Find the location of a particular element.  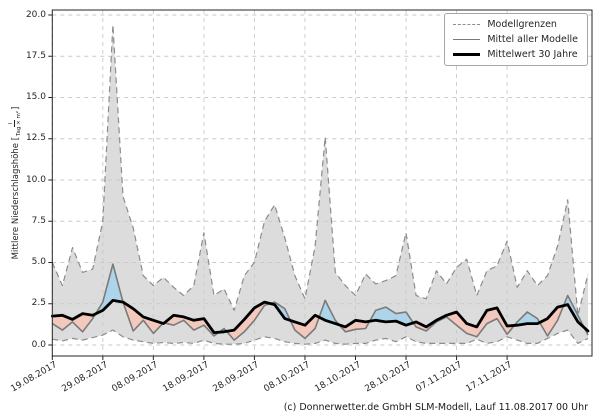

dashed-line-swatch is located at coordinates (467, 24).